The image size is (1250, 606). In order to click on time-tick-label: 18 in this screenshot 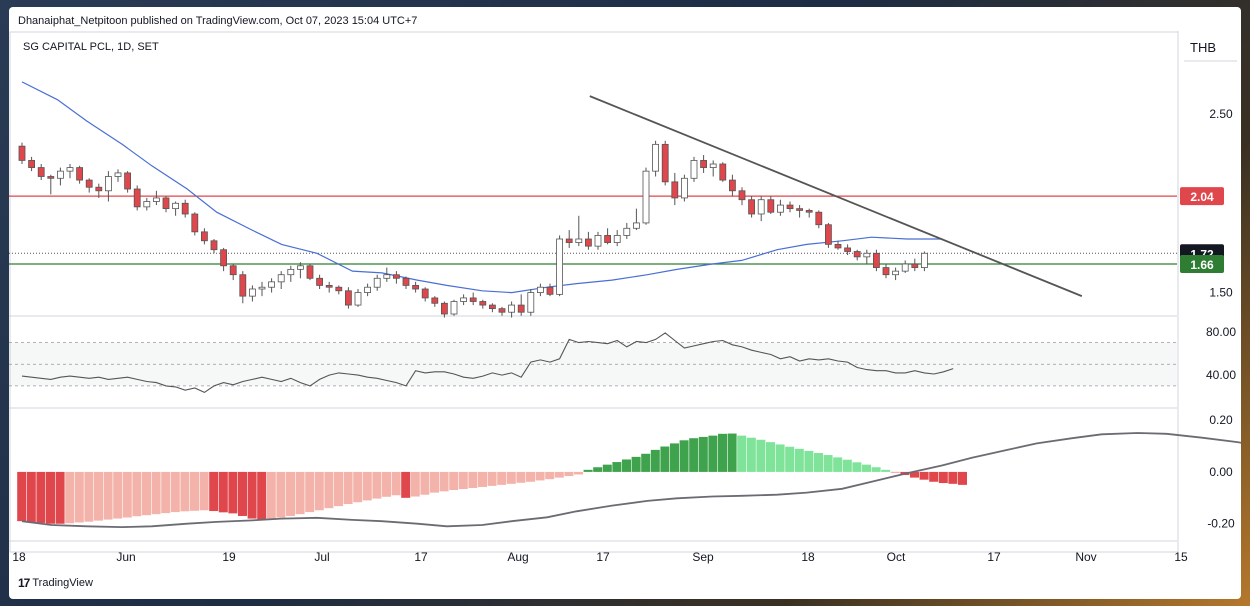, I will do `click(808, 557)`.